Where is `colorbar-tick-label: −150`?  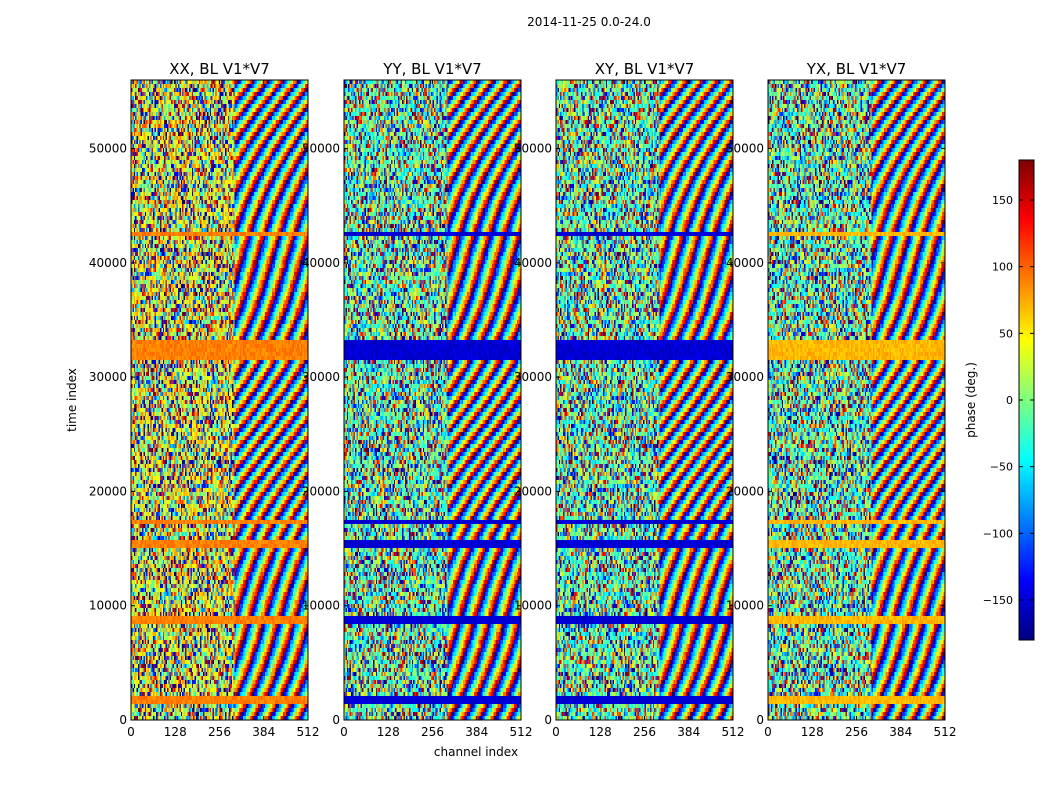
colorbar-tick-label: −150 is located at coordinates (998, 600).